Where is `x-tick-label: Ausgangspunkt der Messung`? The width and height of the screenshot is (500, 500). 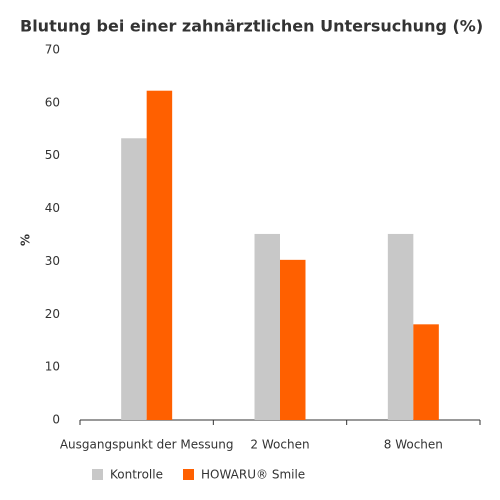 x-tick-label: Ausgangspunkt der Messung is located at coordinates (147, 445).